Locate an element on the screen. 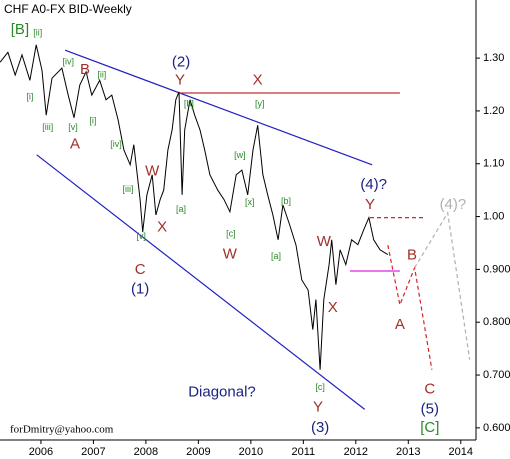  x-tick-label: 2006 is located at coordinates (41, 452).